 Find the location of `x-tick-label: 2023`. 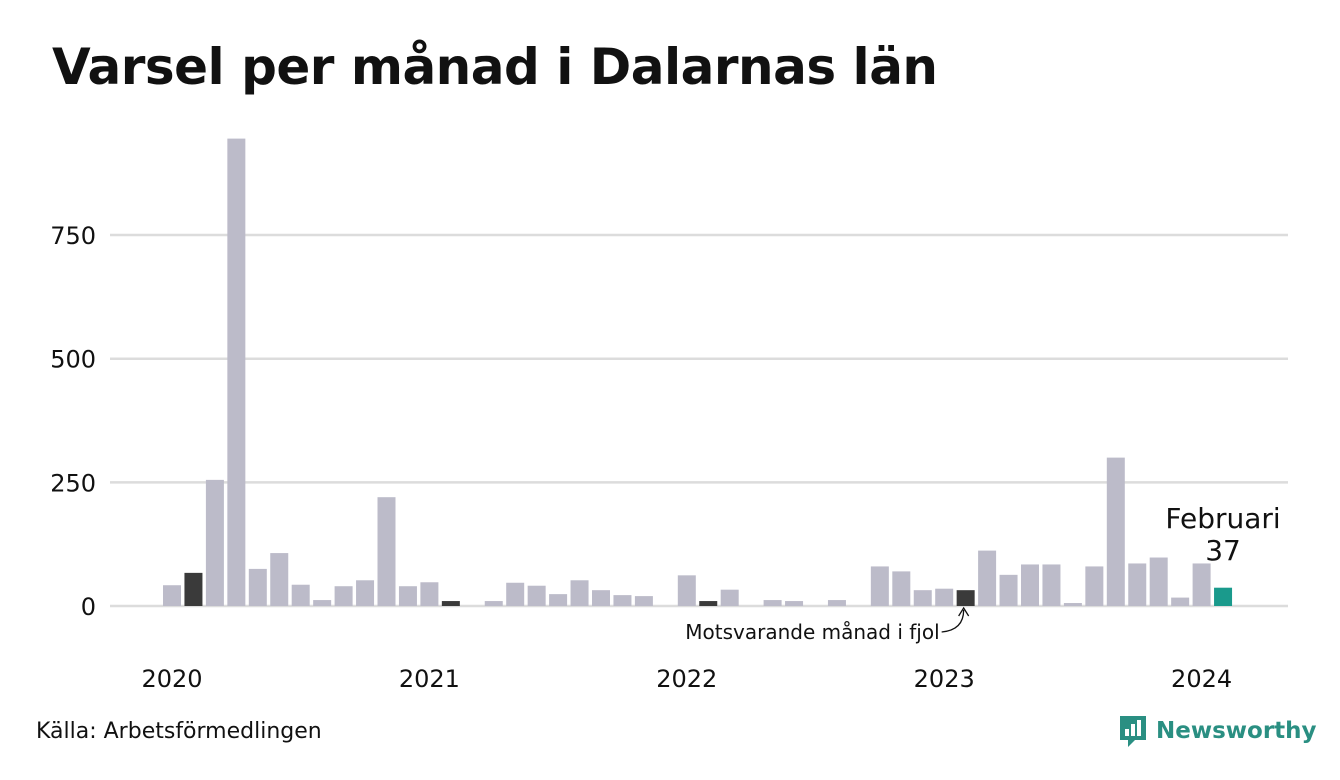

x-tick-label: 2023 is located at coordinates (944, 679).